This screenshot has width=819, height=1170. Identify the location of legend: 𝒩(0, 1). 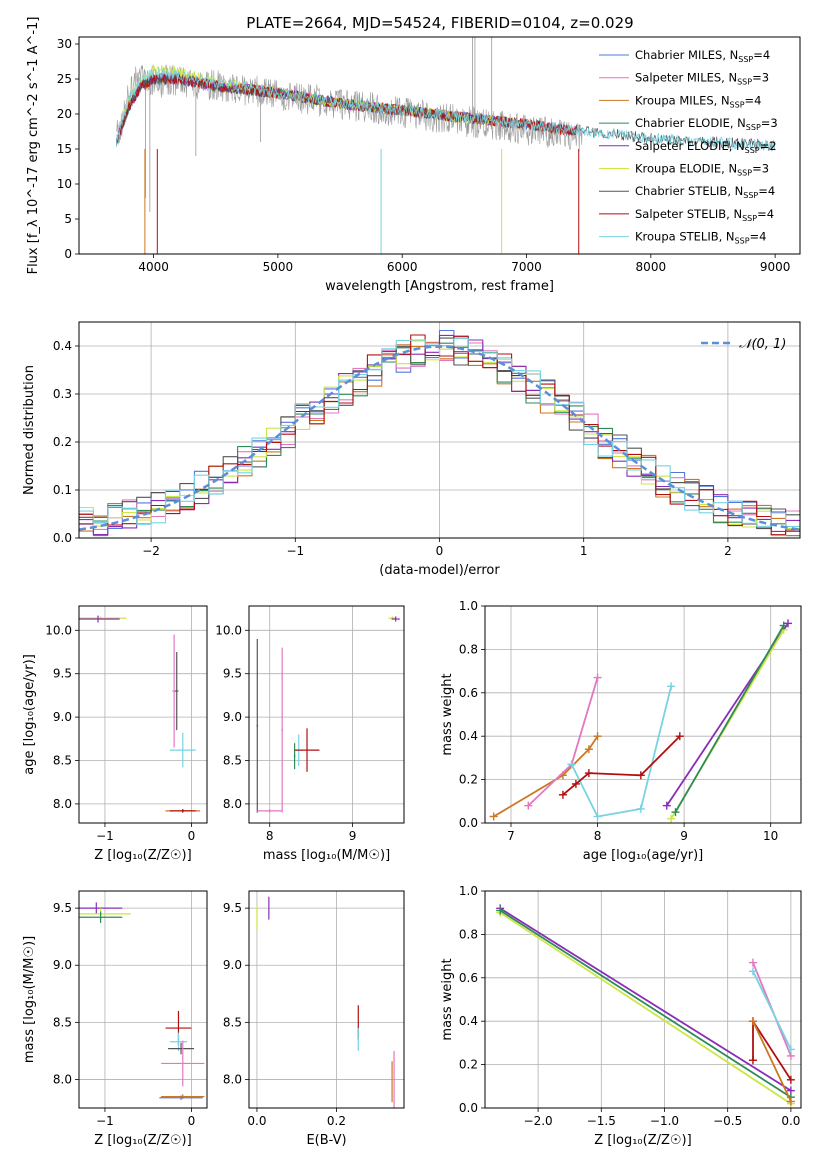
(743, 344).